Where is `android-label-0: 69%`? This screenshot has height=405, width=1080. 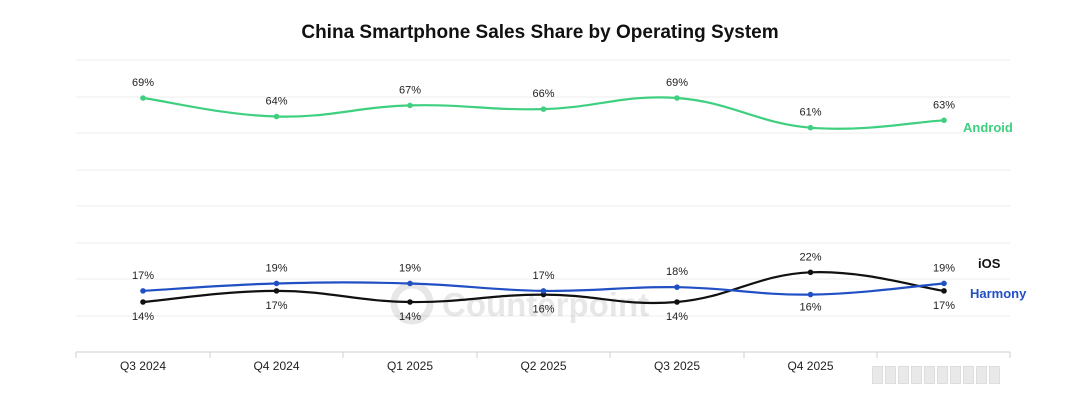 android-label-0: 69% is located at coordinates (143, 83).